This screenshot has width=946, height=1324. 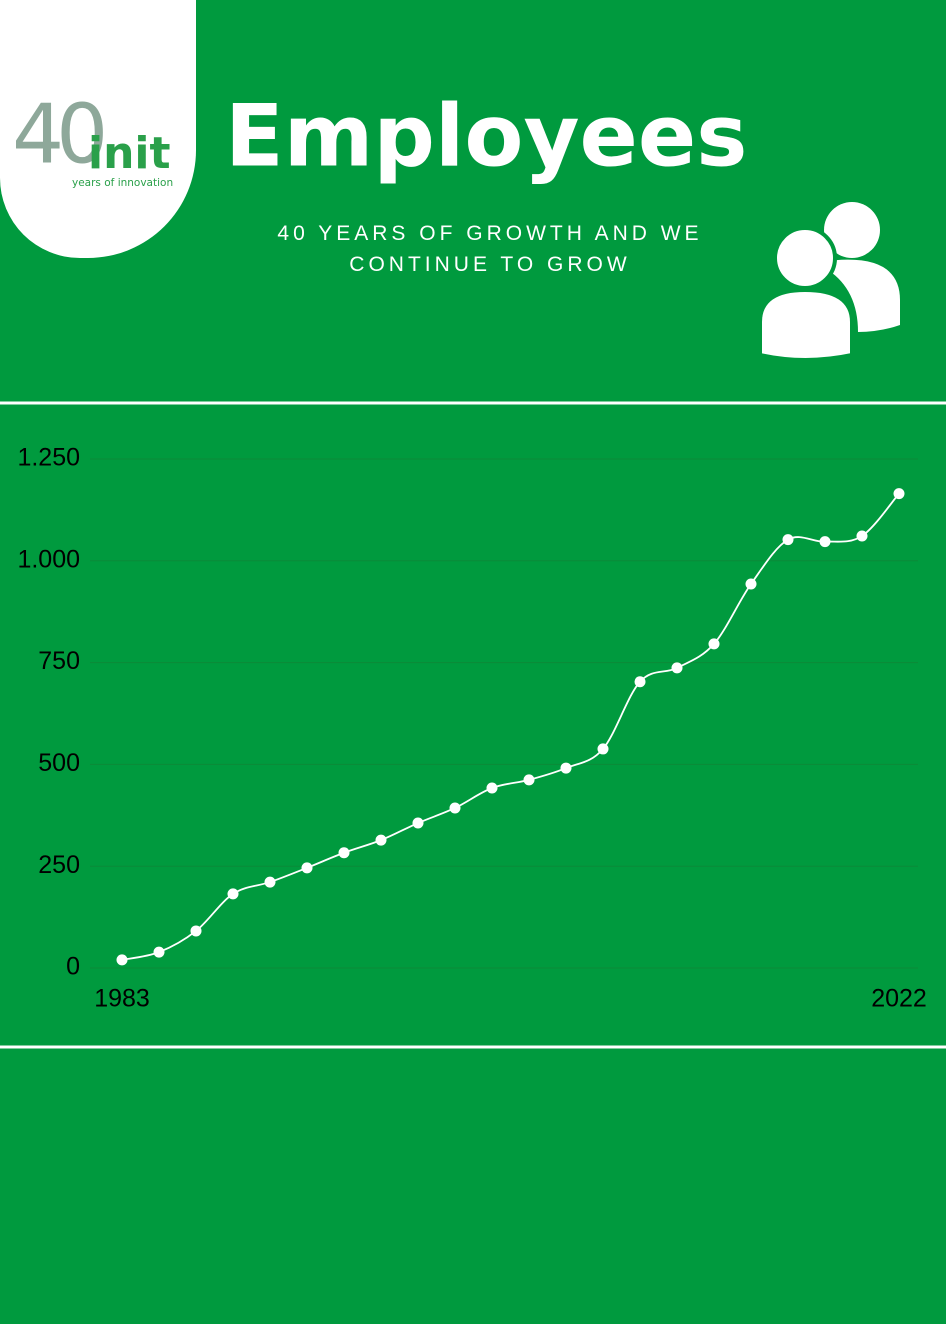 I want to click on y-tick-label: 750, so click(x=59, y=661).